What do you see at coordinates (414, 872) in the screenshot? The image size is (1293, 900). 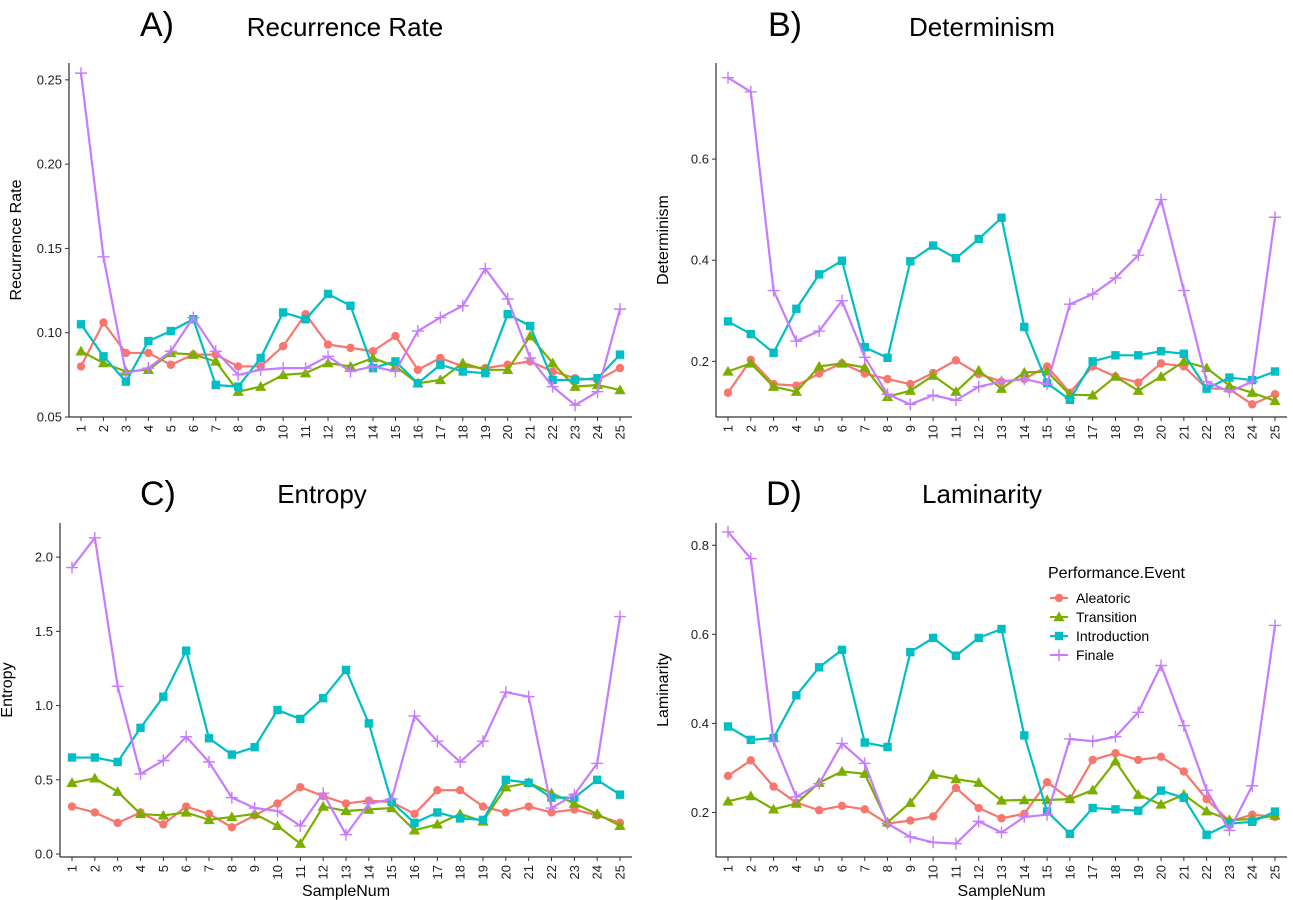 I see `x-tick-label: 16` at bounding box center [414, 872].